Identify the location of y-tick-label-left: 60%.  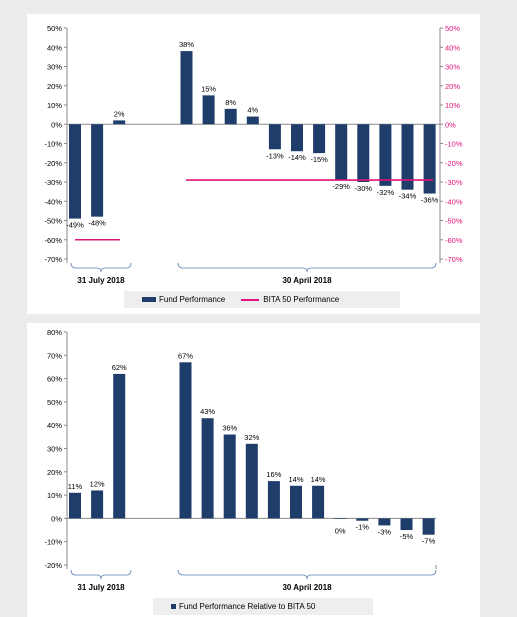
(54, 379).